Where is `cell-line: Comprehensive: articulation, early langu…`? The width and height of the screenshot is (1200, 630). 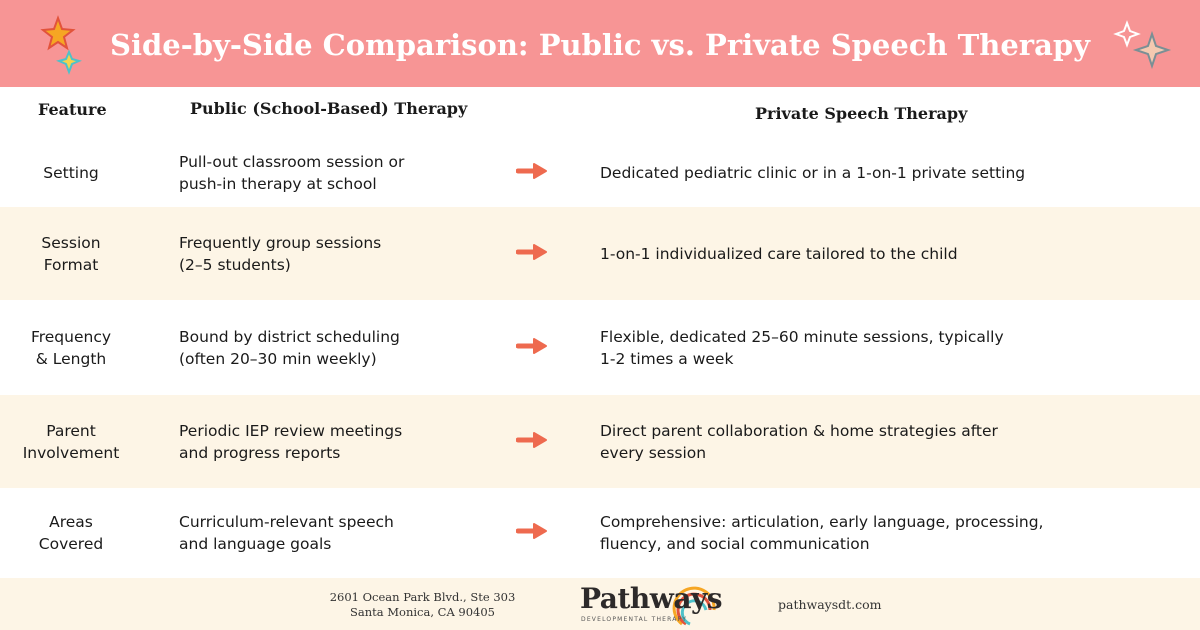 cell-line: Comprehensive: articulation, early langu… is located at coordinates (822, 522).